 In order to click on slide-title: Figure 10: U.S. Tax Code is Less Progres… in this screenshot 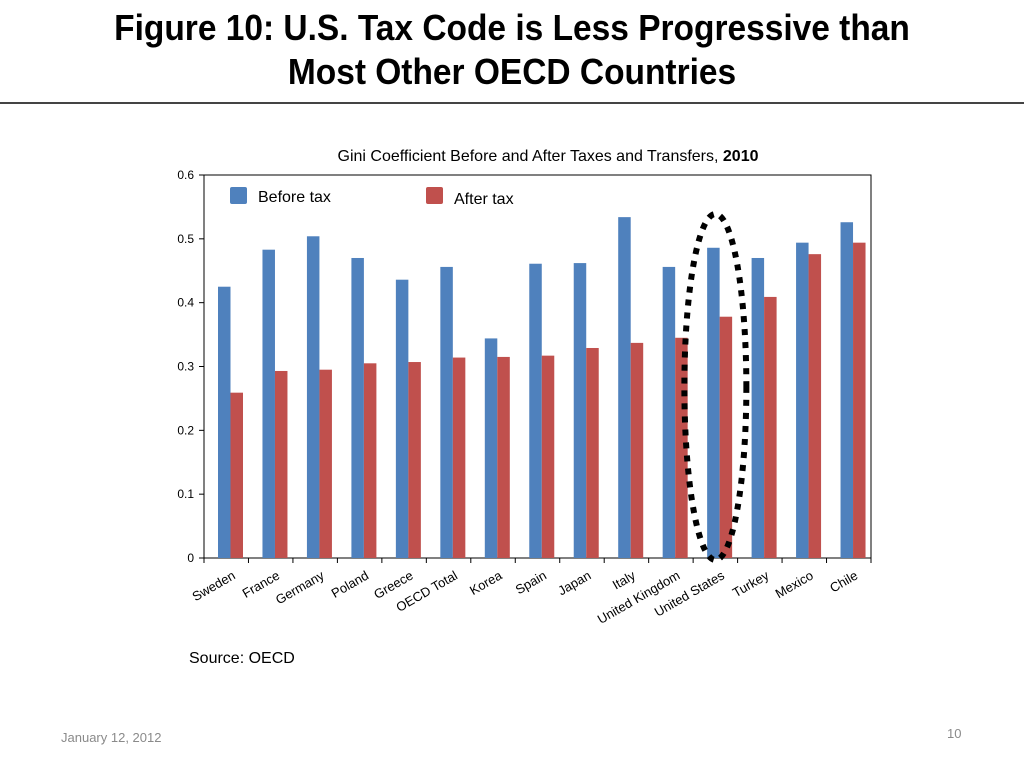, I will do `click(512, 50)`.